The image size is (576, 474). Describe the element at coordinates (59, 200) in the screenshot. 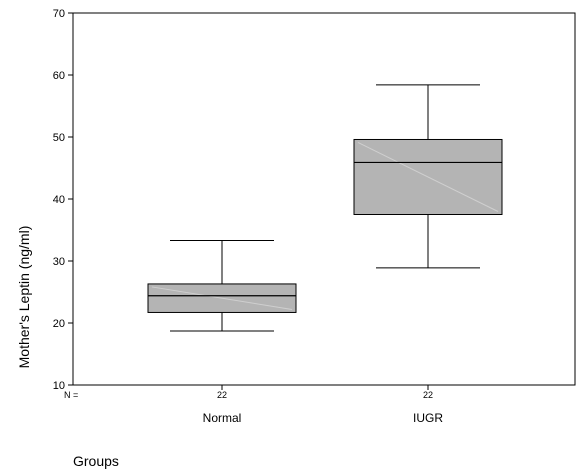

I see `y-tick-label: 40` at that location.